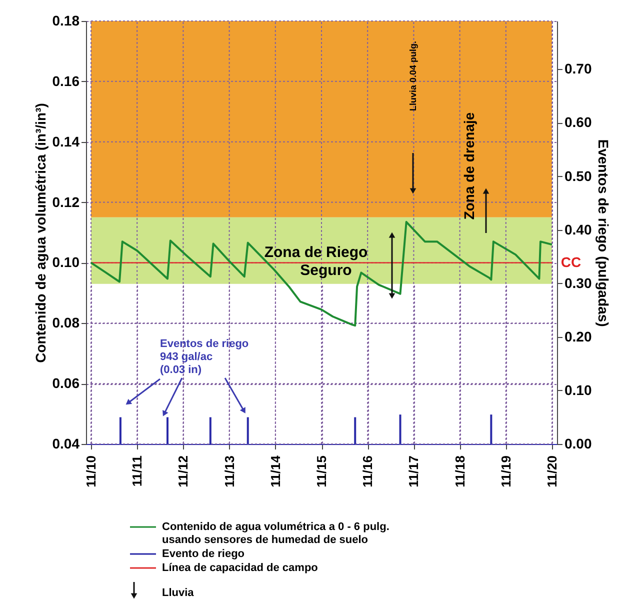 This screenshot has width=618, height=609. Describe the element at coordinates (506, 472) in the screenshot. I see `x-tick-label: 11/19` at that location.